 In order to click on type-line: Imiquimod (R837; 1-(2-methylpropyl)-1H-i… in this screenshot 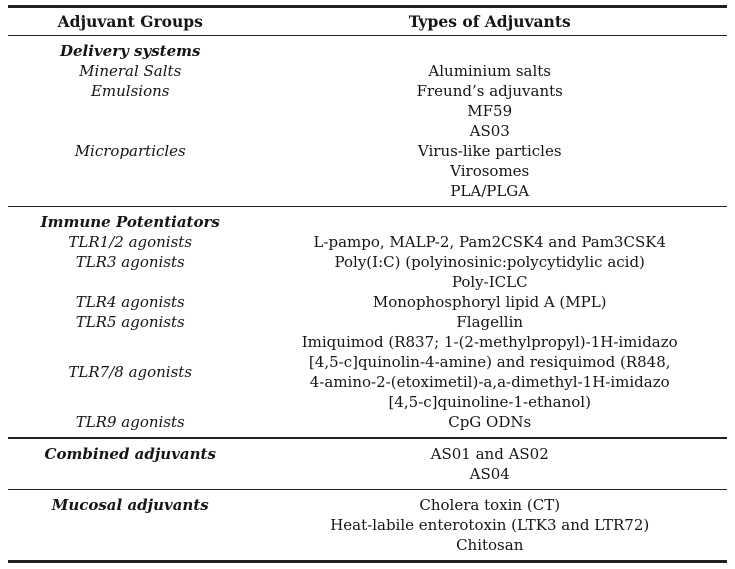, I will do `click(489, 342)`.